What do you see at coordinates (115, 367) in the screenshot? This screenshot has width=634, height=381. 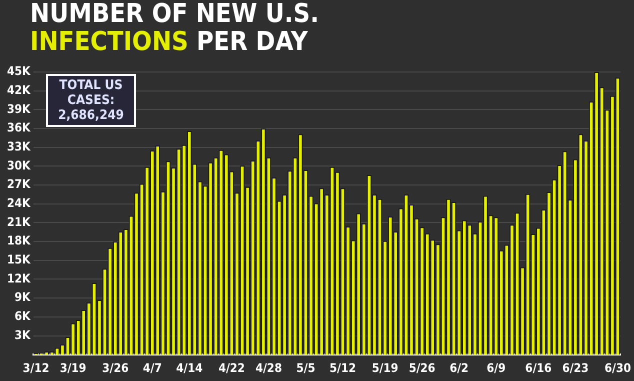 I see `x-tick-label: 3/26` at bounding box center [115, 367].